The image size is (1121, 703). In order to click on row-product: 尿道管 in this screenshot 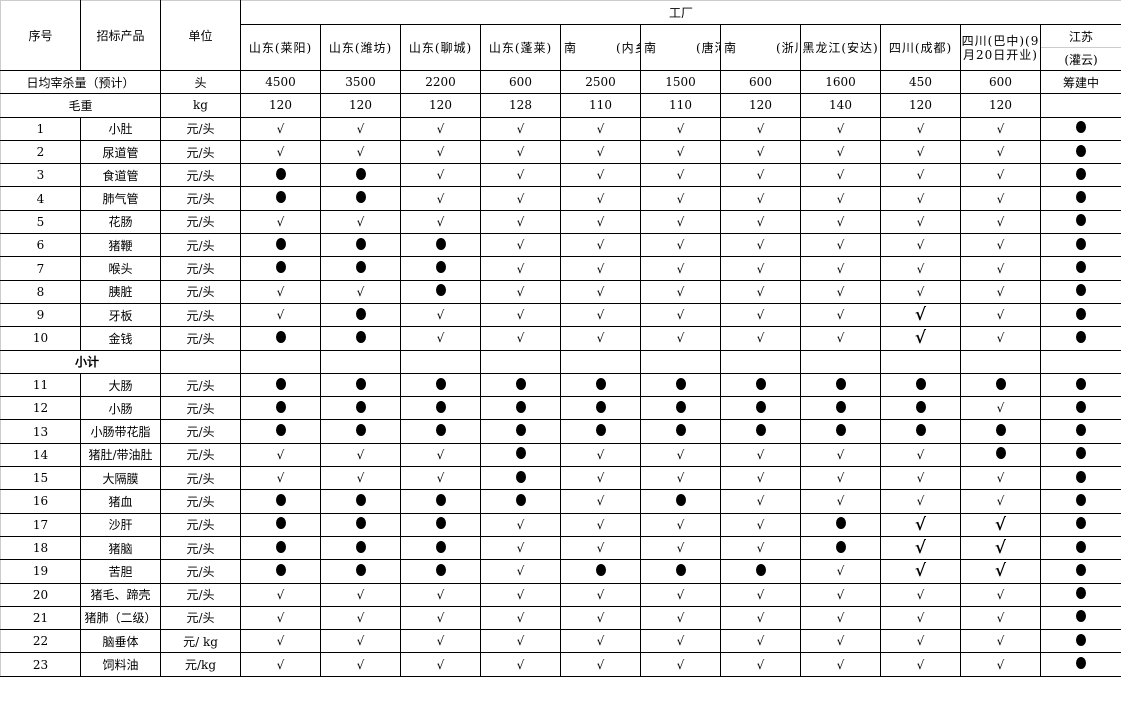, I will do `click(120, 152)`.